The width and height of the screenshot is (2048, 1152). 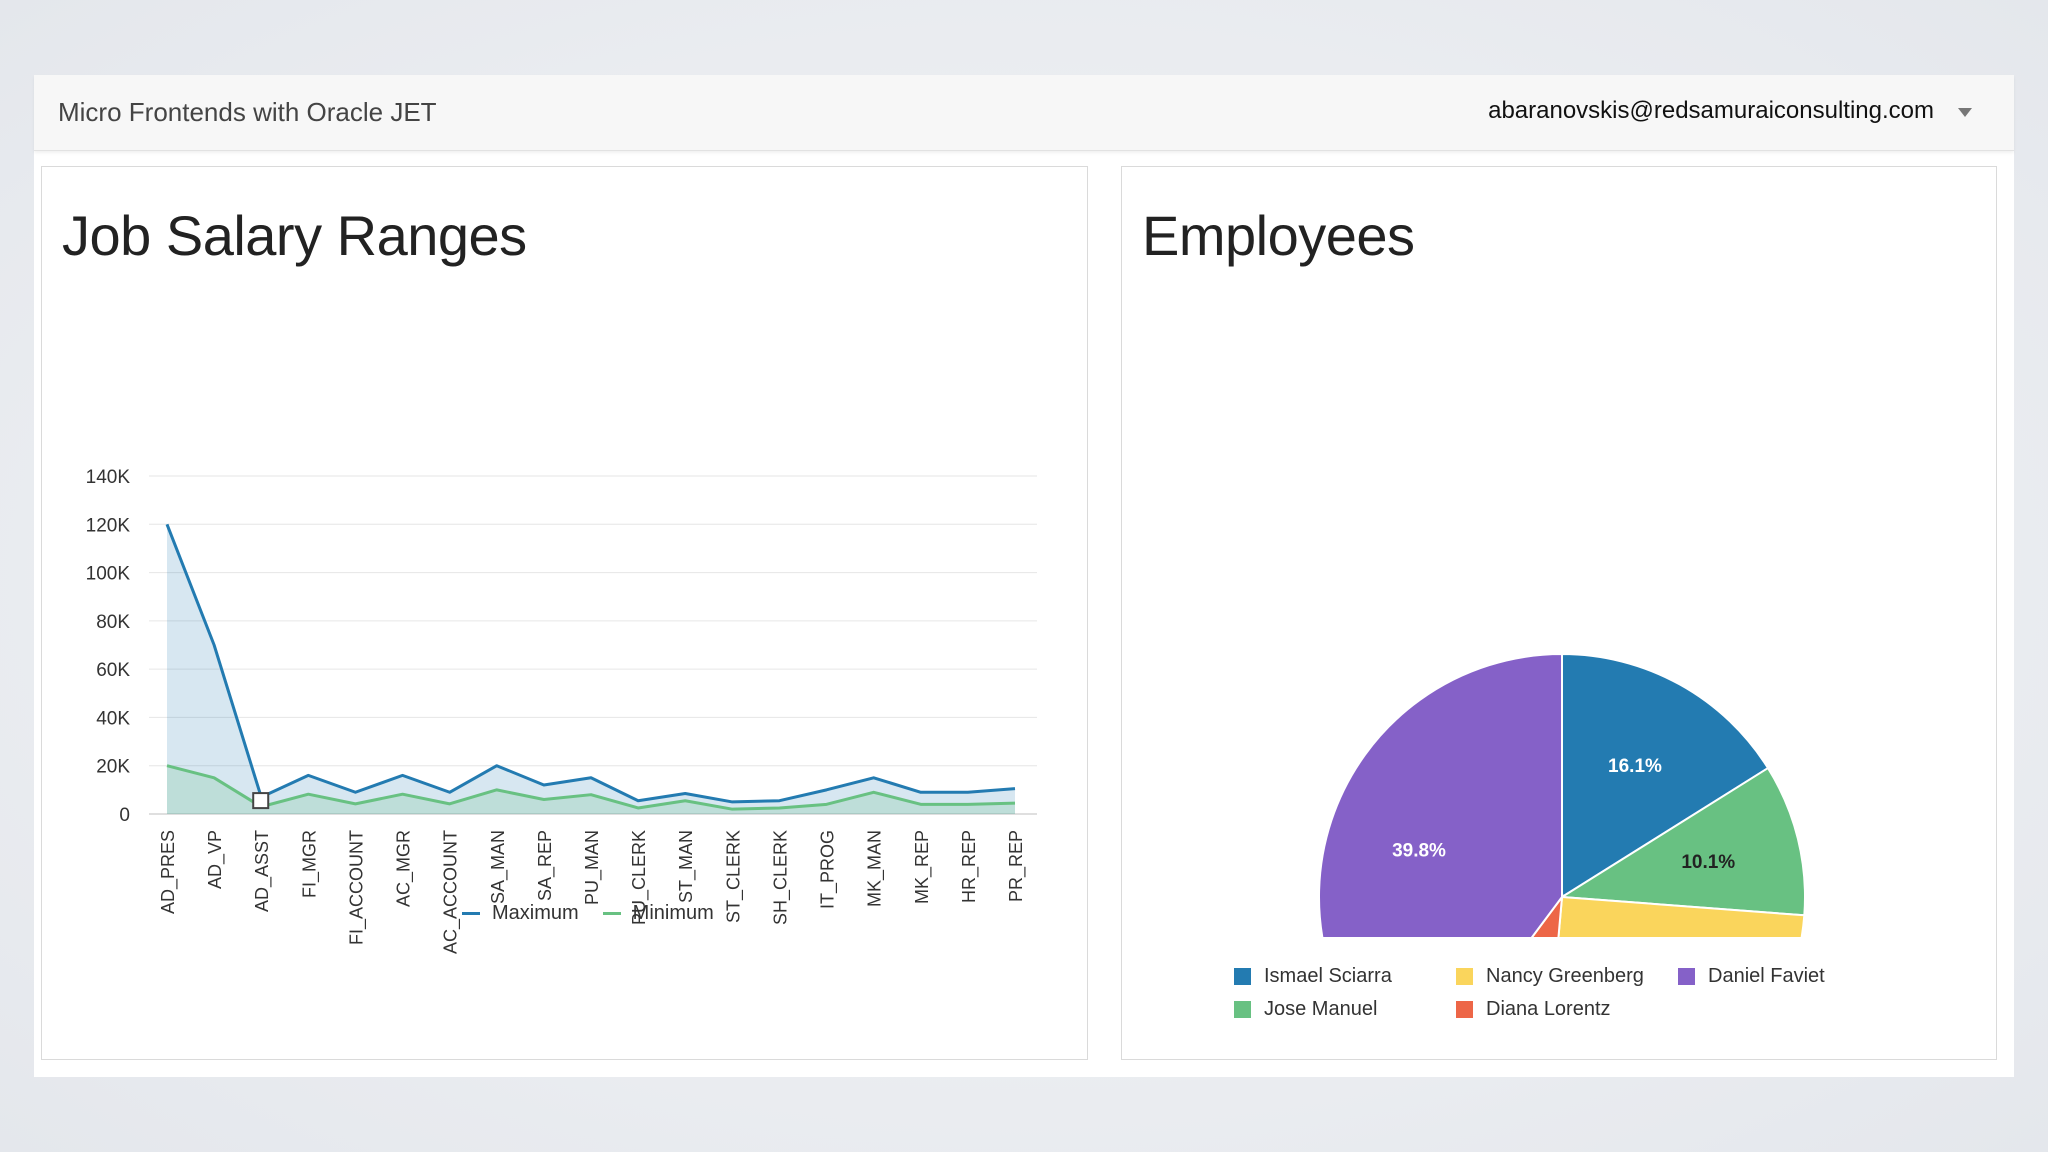 What do you see at coordinates (1278, 235) in the screenshot?
I see `employees-chart-title: Employees` at bounding box center [1278, 235].